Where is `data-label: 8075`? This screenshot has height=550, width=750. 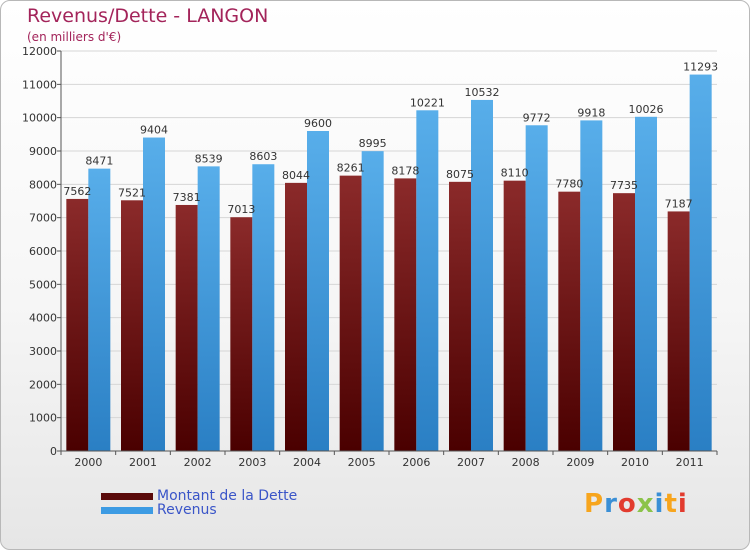
data-label: 8075 is located at coordinates (460, 174).